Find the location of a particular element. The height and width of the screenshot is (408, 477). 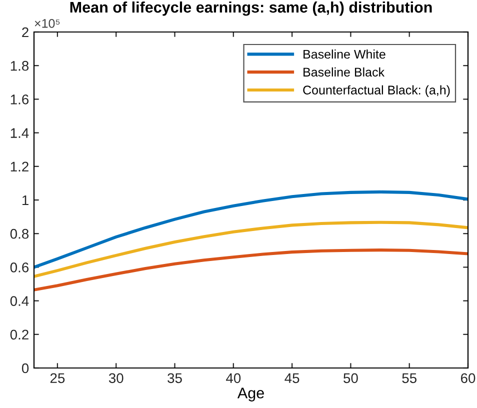

y-tick-label: 0.2 is located at coordinates (19, 335).